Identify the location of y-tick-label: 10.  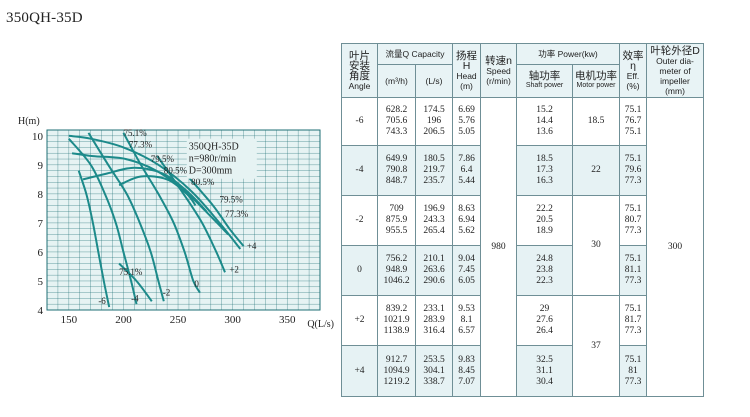
(38, 137).